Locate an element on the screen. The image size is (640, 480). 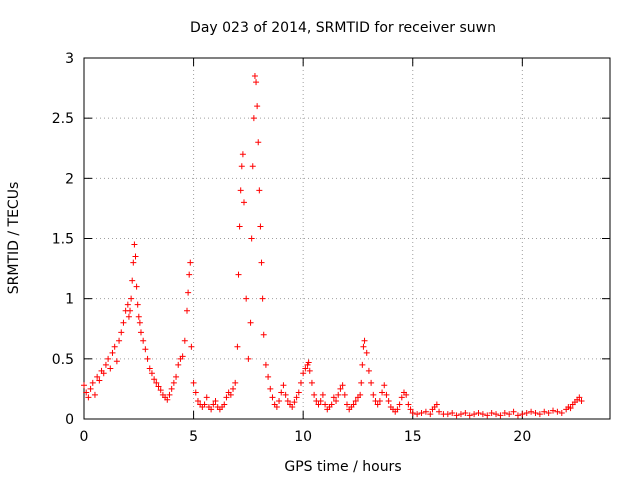
x-tick-label: 10 is located at coordinates (303, 437).